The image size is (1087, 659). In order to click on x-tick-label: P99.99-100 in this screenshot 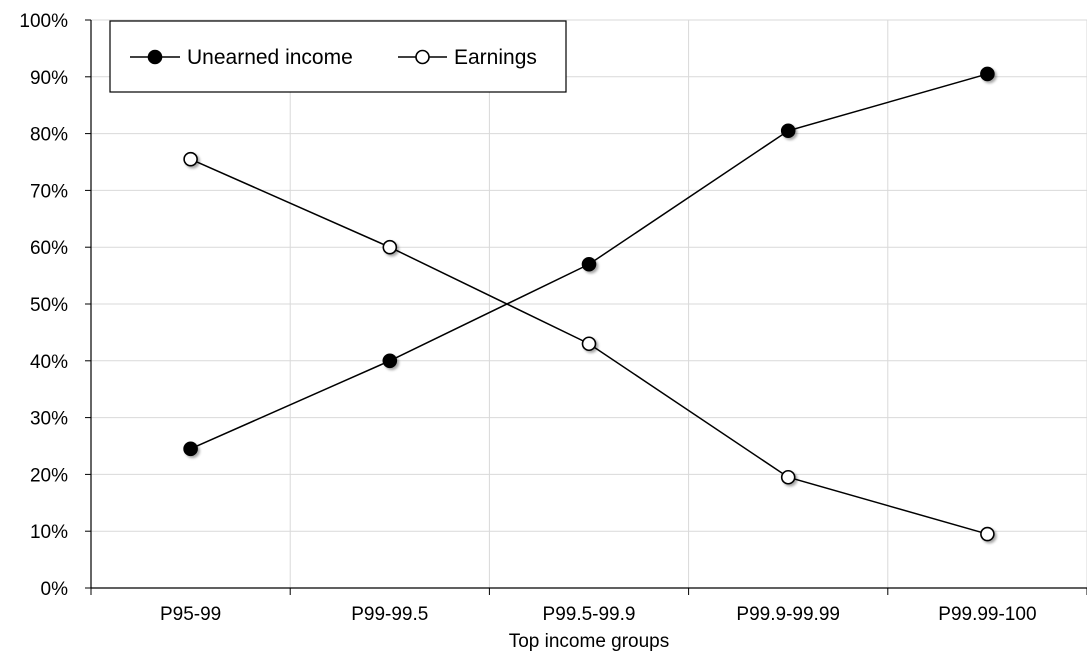, I will do `click(987, 614)`.